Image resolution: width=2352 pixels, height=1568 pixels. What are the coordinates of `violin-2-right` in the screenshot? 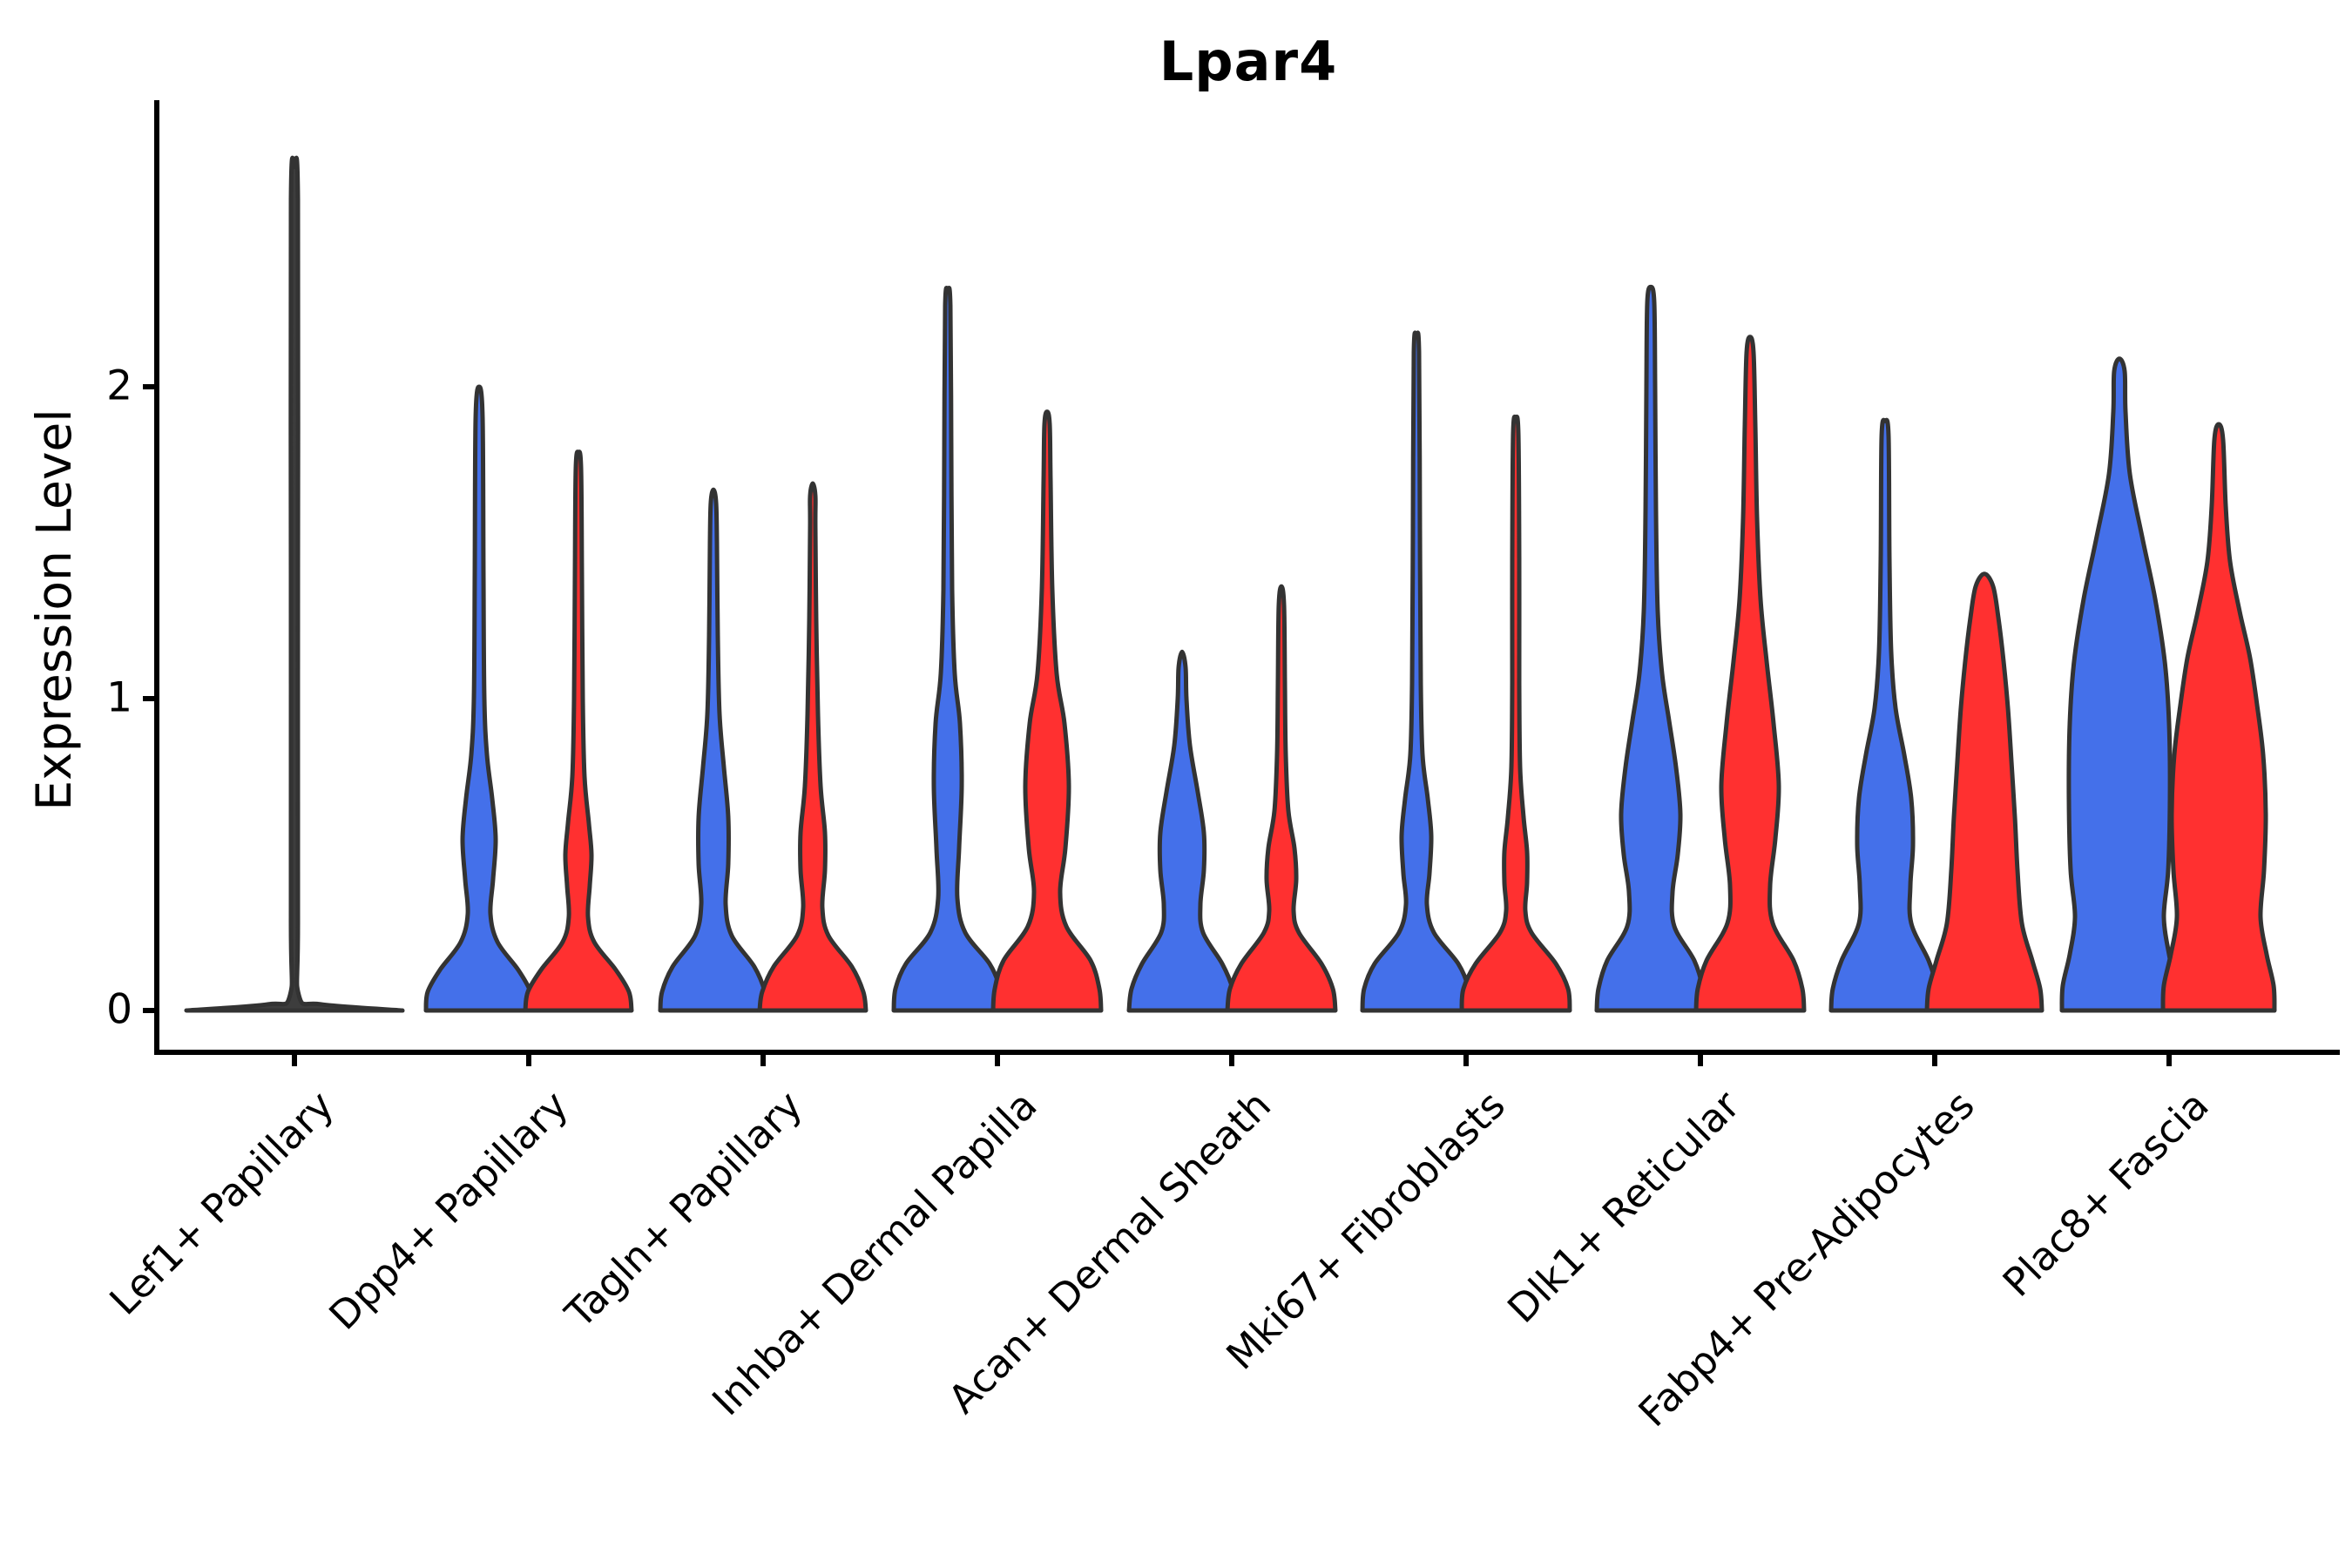 It's located at (812, 747).